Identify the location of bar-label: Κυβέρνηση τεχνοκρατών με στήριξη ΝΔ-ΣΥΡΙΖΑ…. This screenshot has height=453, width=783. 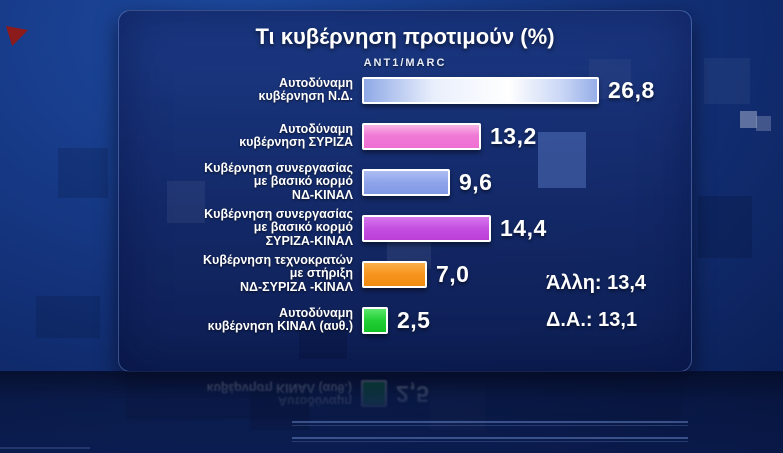
(278, 273).